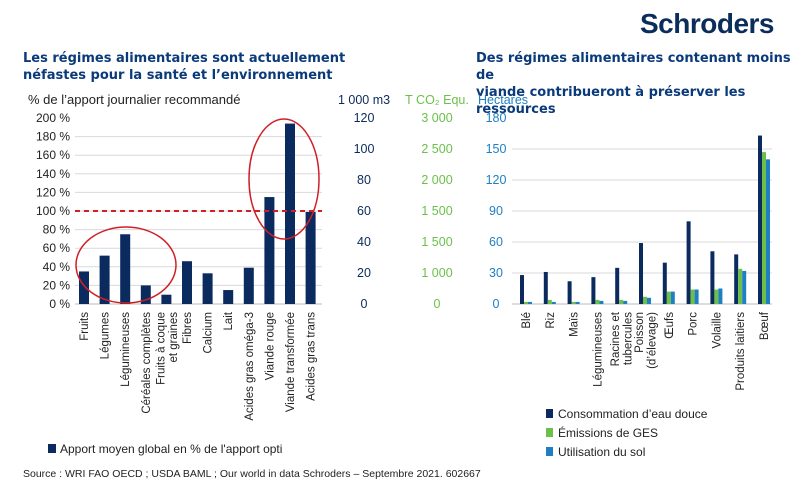 The image size is (800, 494). Describe the element at coordinates (436, 118) in the screenshot. I see `axis-tick-label: 3 000` at that location.